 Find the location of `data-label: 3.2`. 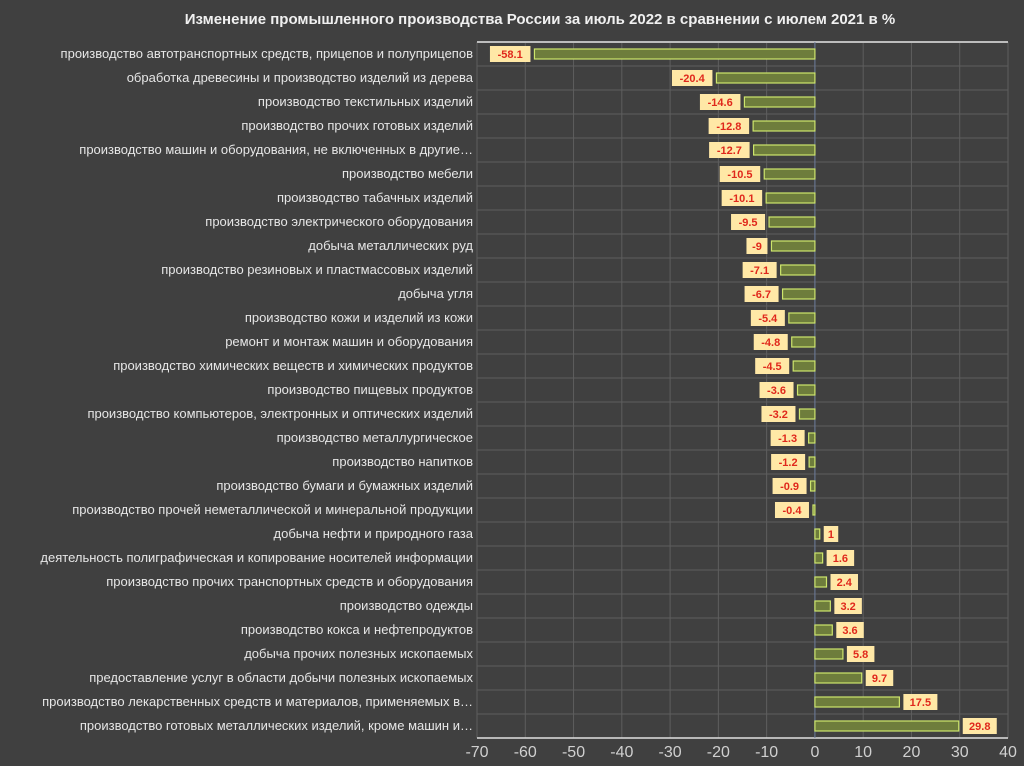

data-label: 3.2 is located at coordinates (847, 607).